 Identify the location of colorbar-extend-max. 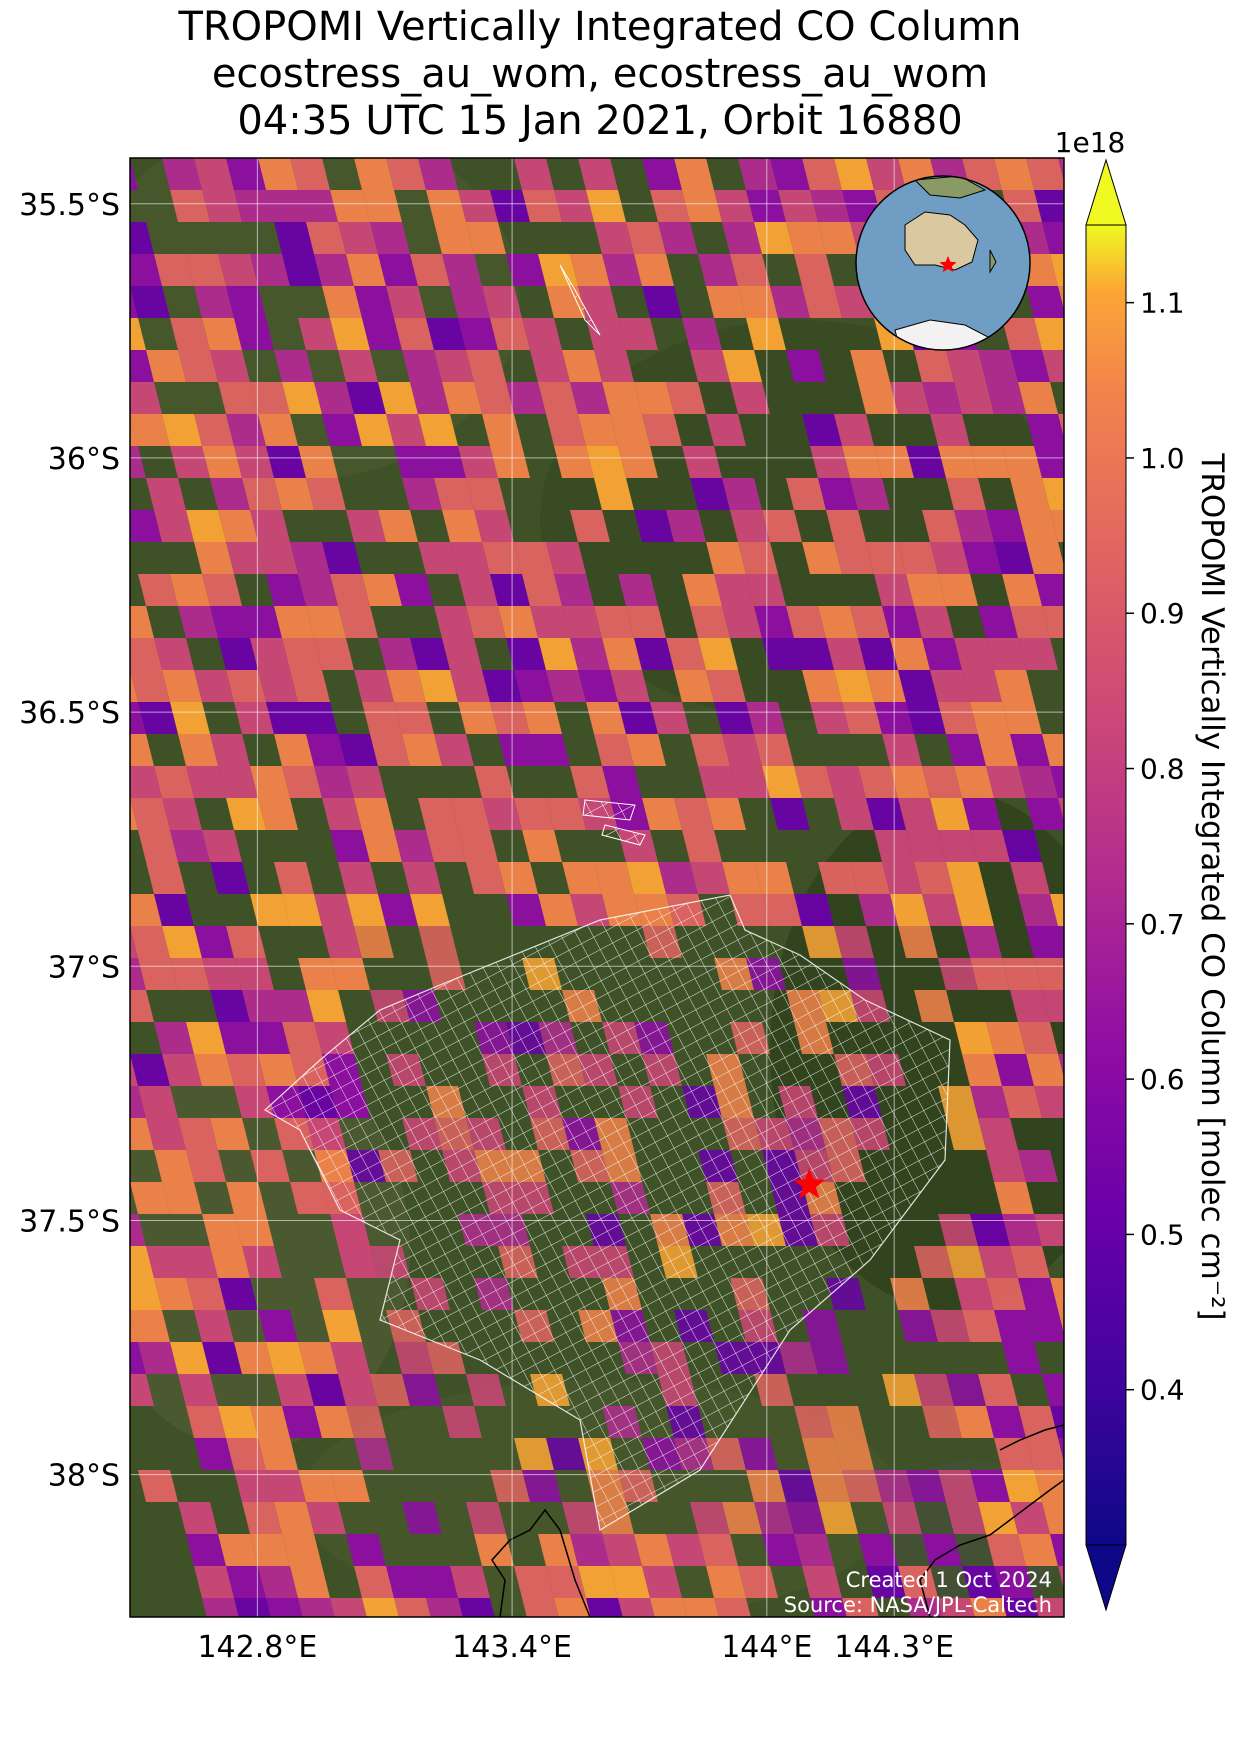
(1106, 192).